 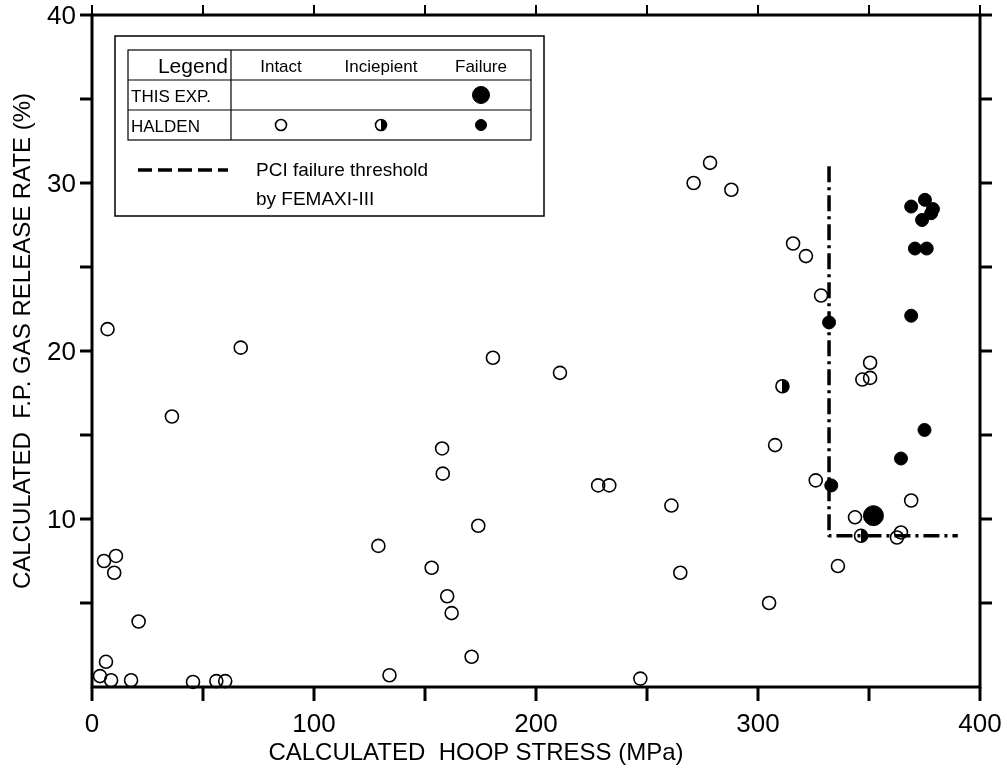 I want to click on x-tick-label: 400, so click(x=980, y=723).